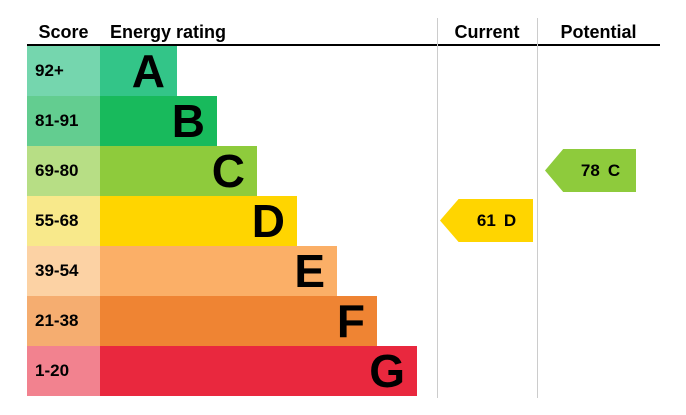  Describe the element at coordinates (309, 271) in the screenshot. I see `band-letter: E` at that location.